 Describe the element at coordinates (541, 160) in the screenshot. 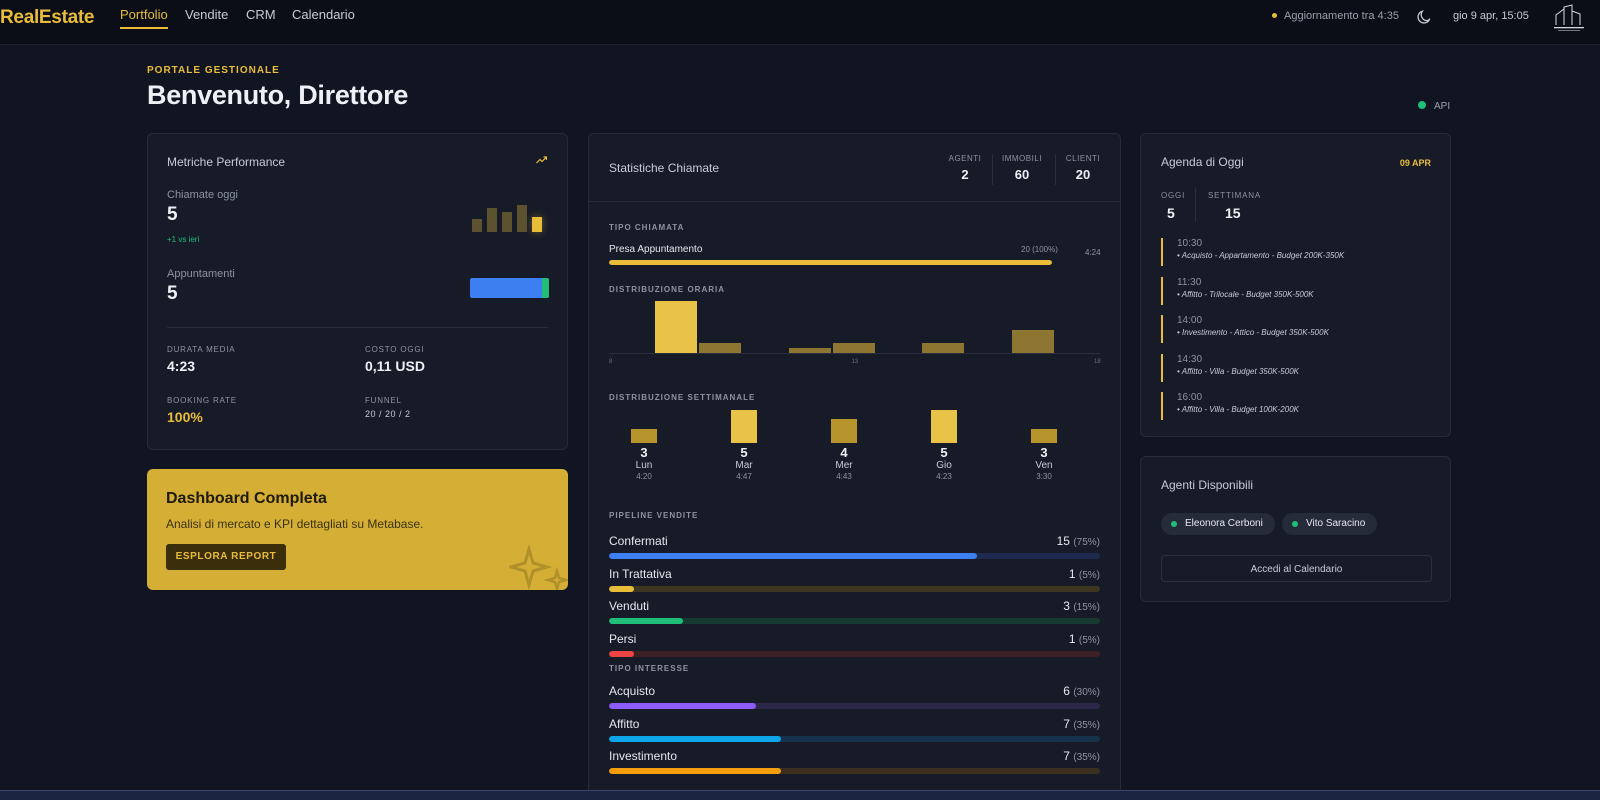

I see `trending-up-icon` at that location.